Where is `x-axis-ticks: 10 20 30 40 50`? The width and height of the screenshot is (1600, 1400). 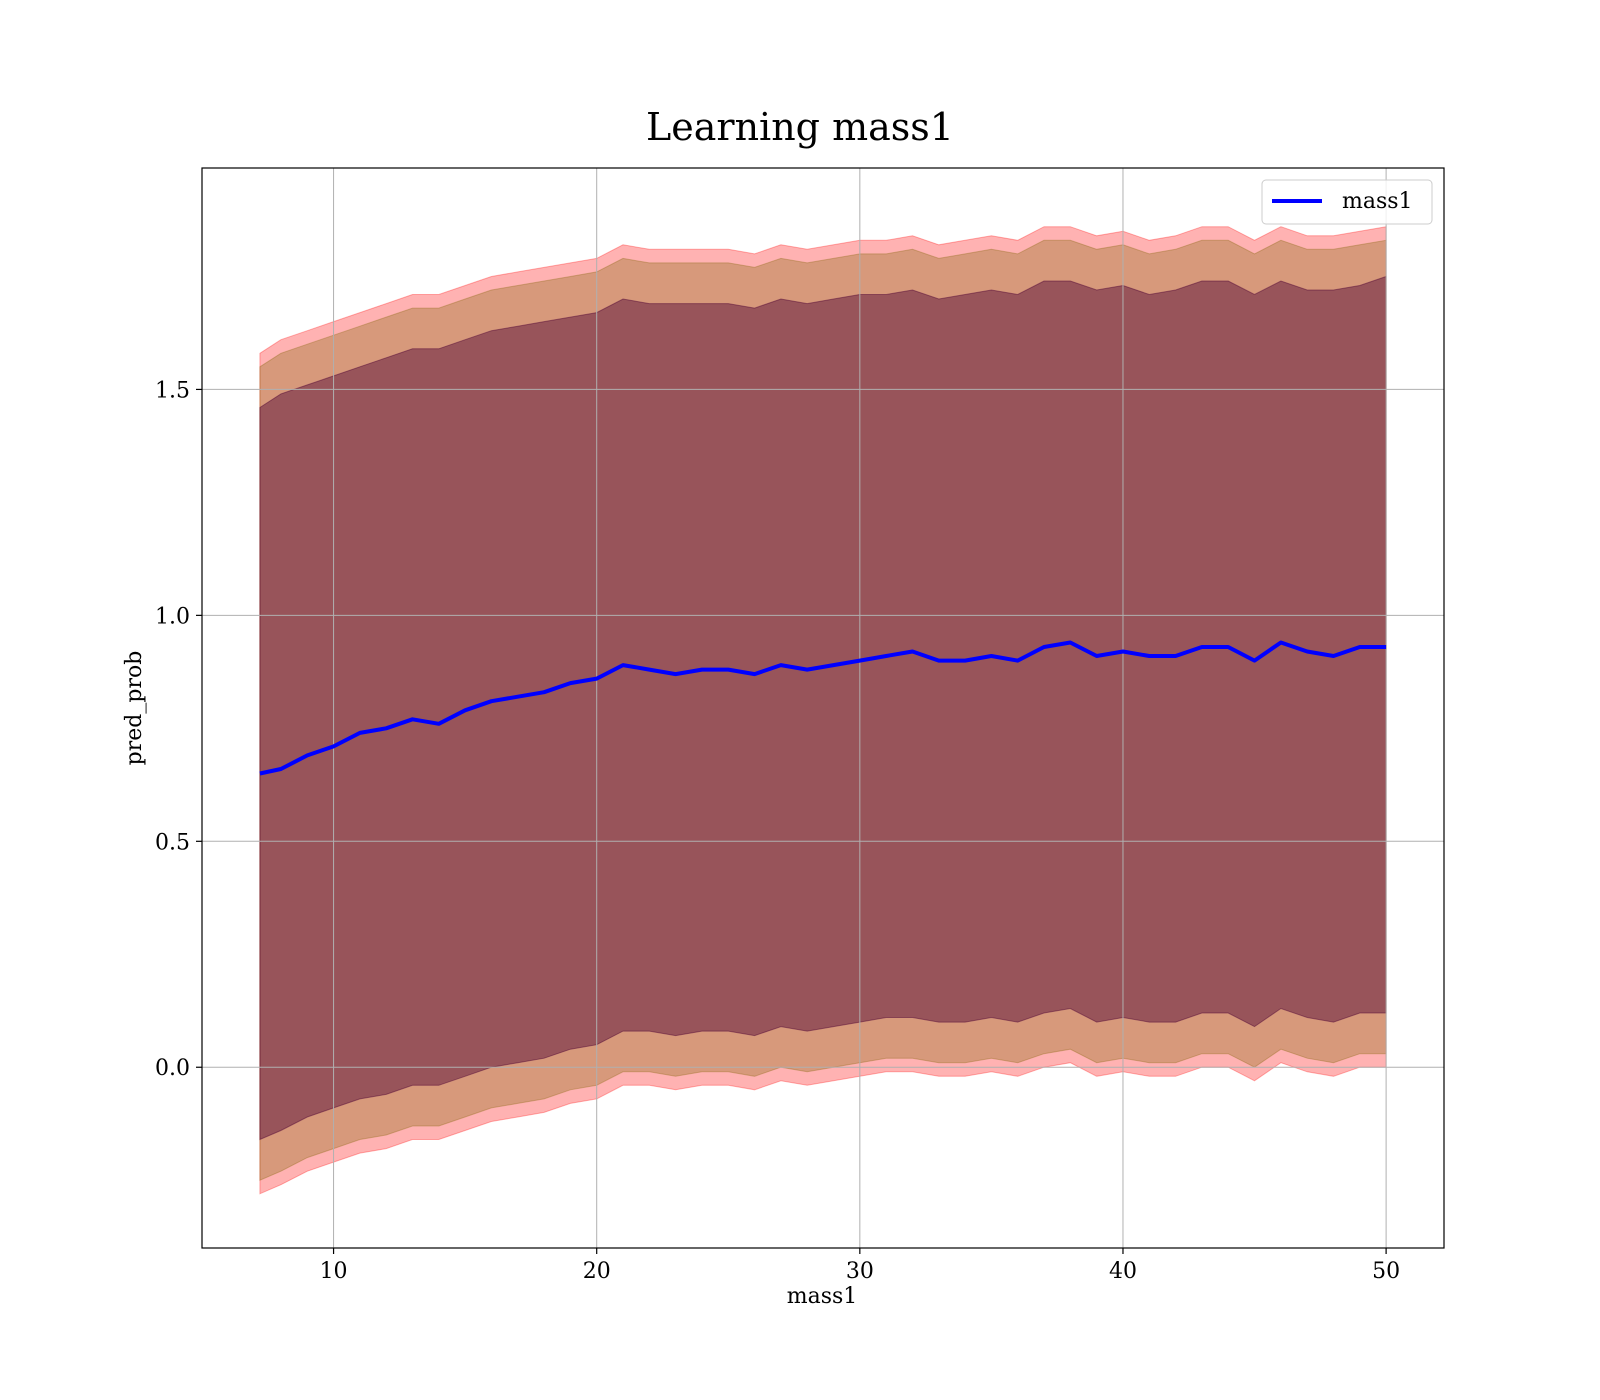
x-axis-ticks: 10 20 30 40 50 is located at coordinates (860, 1266).